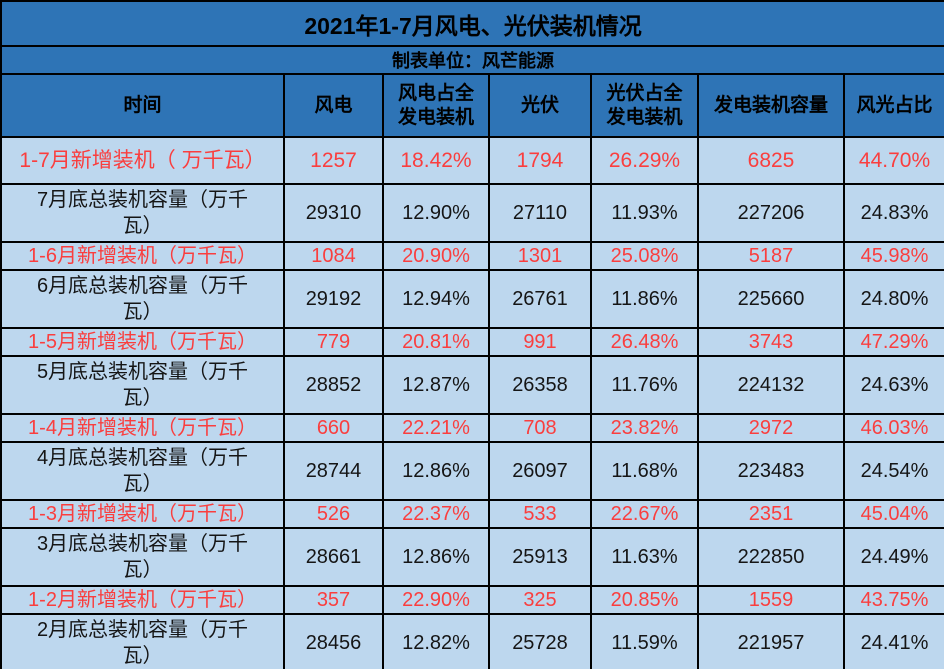 The width and height of the screenshot is (944, 669). What do you see at coordinates (436, 256) in the screenshot?
I see `cell-wind-share: 20.90%` at bounding box center [436, 256].